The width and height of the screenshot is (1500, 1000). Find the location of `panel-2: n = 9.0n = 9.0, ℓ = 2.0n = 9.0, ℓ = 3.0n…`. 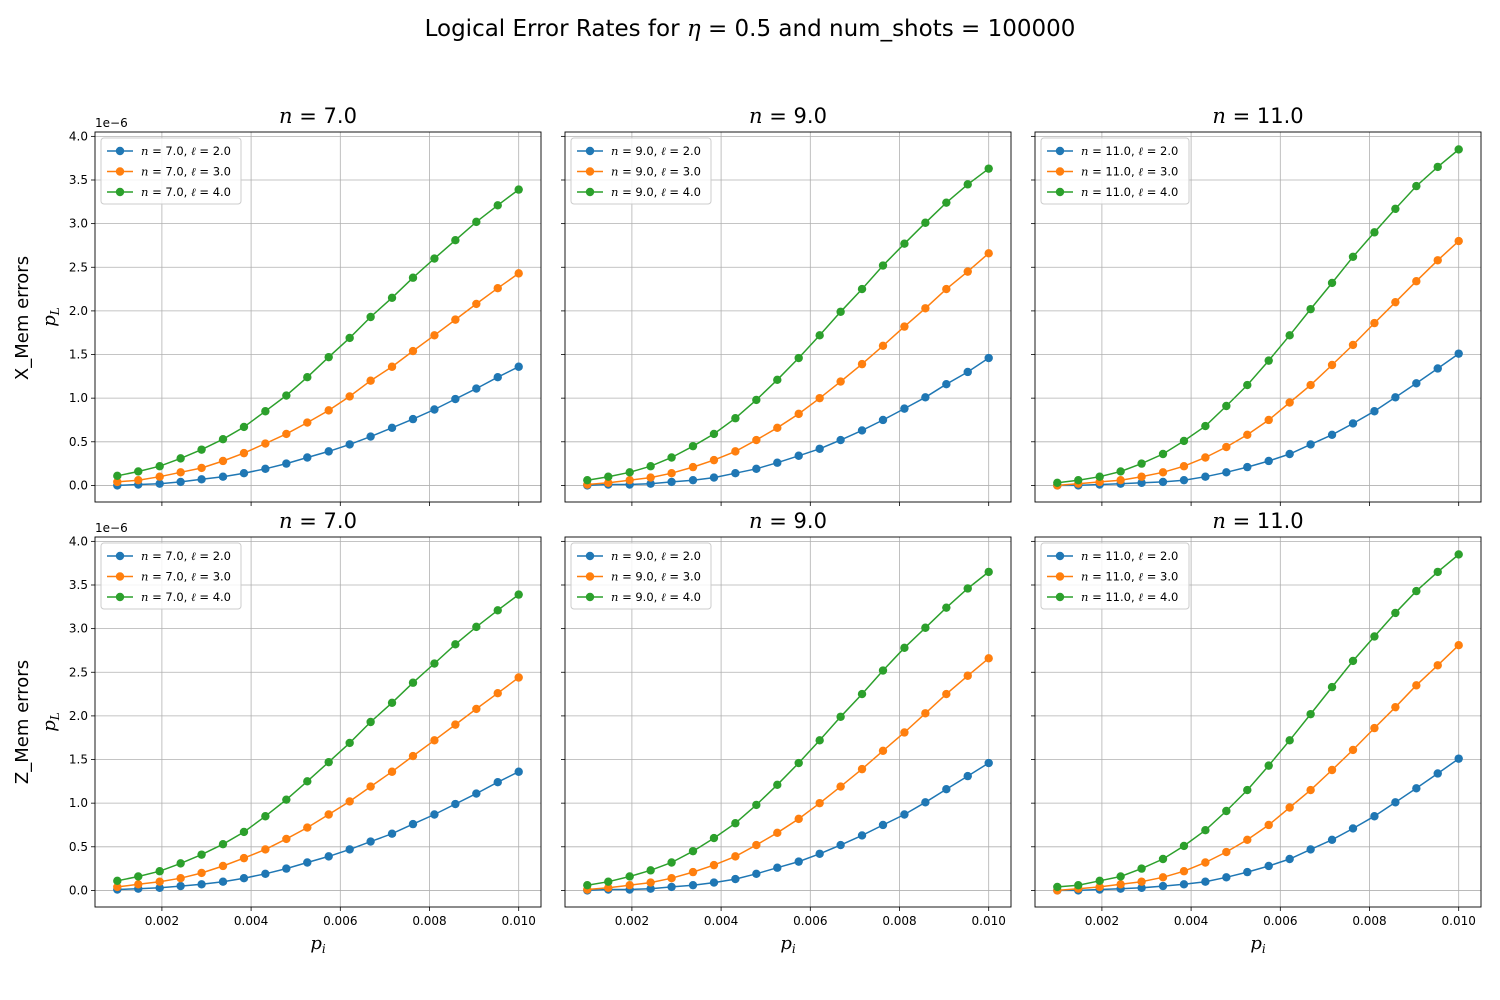

panel-2: n = 9.0n = 9.0, ℓ = 2.0n = 9.0, ℓ = 3.0n… is located at coordinates (786, 305).